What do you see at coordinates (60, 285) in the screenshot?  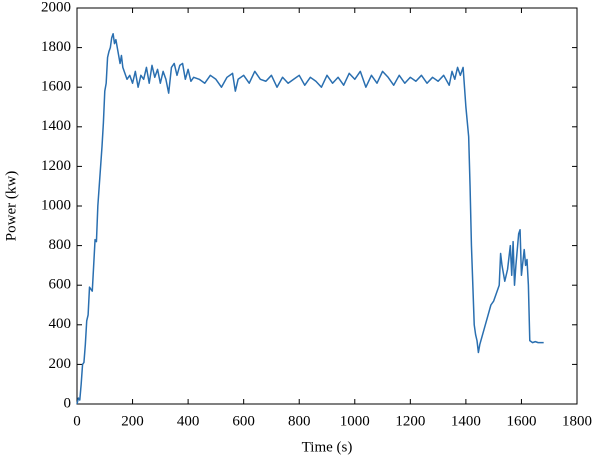 I see `y-tick-label: 600` at bounding box center [60, 285].